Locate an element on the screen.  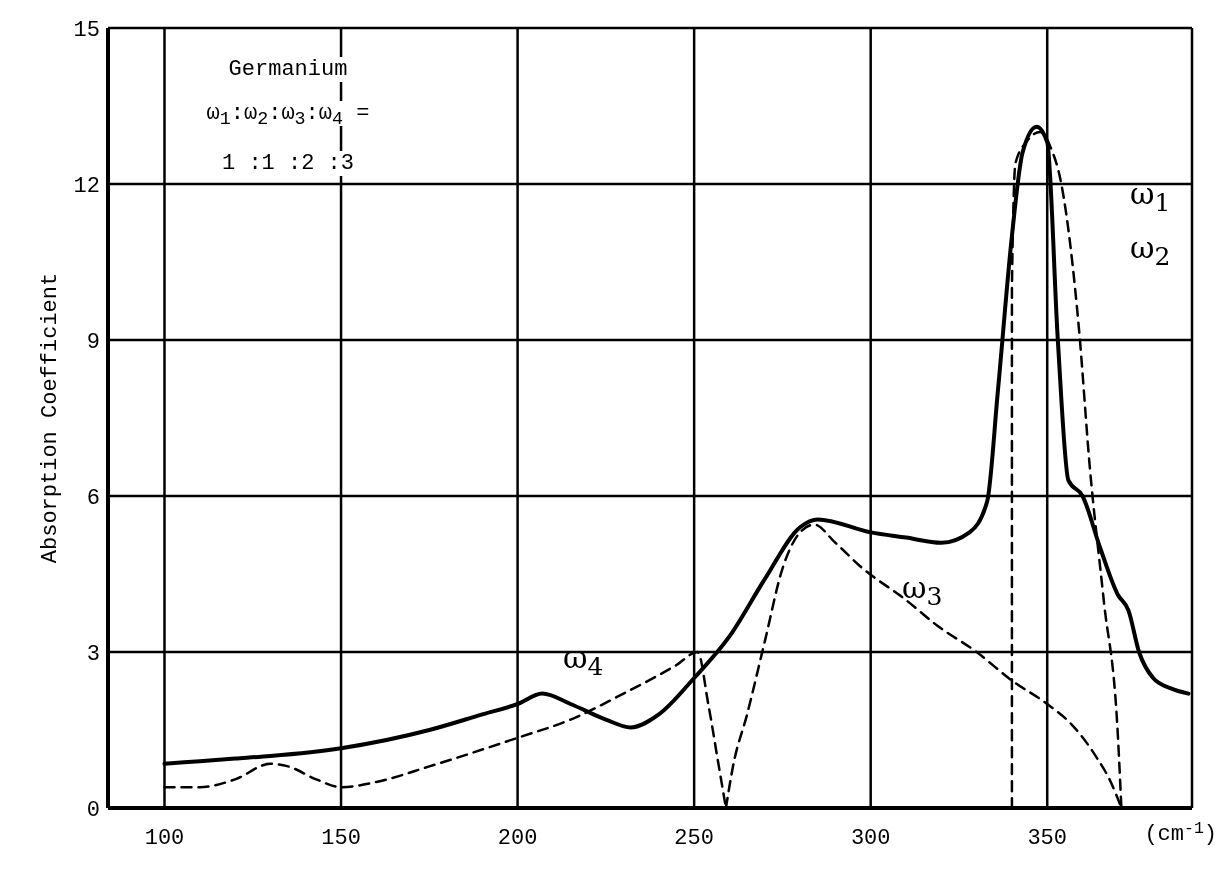
y-axis-title: Absorption Coefficient is located at coordinates (50, 418).